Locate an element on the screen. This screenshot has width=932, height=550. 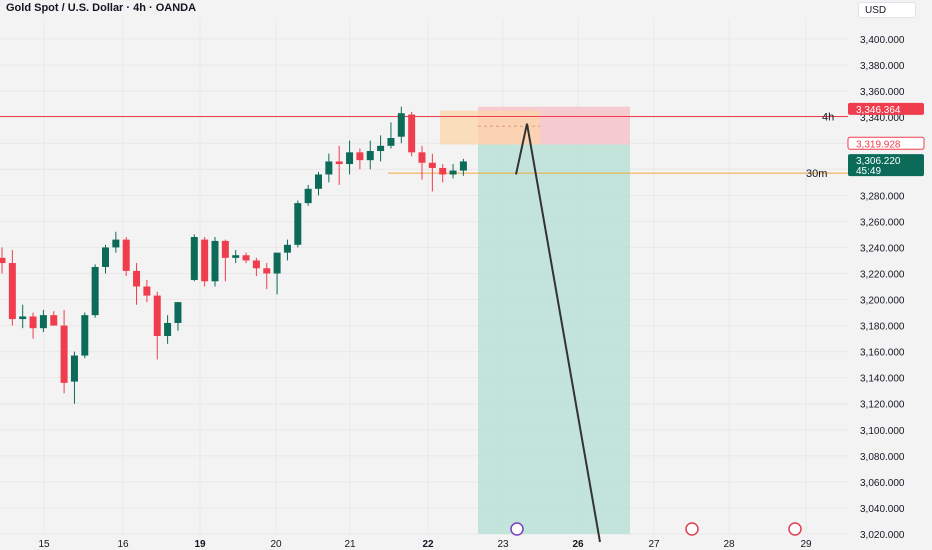
time-tick-label: 19 is located at coordinates (200, 544).